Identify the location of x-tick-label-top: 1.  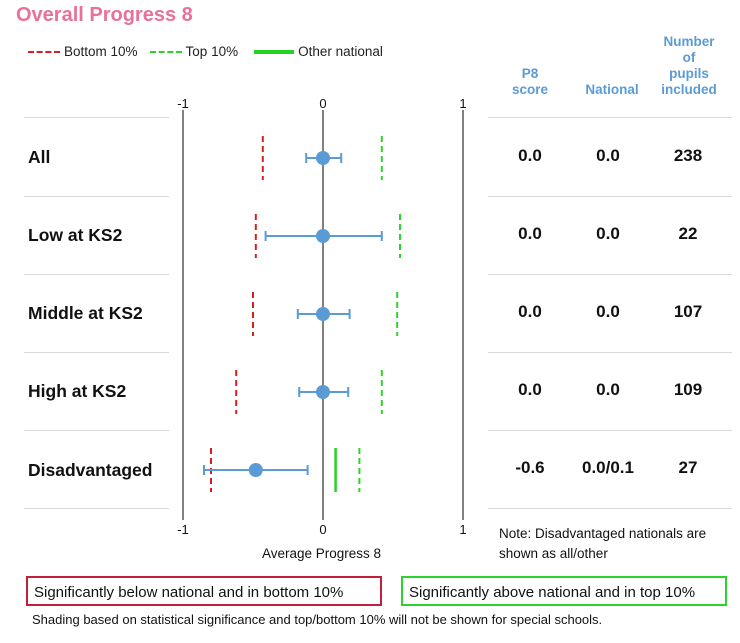
(462, 103).